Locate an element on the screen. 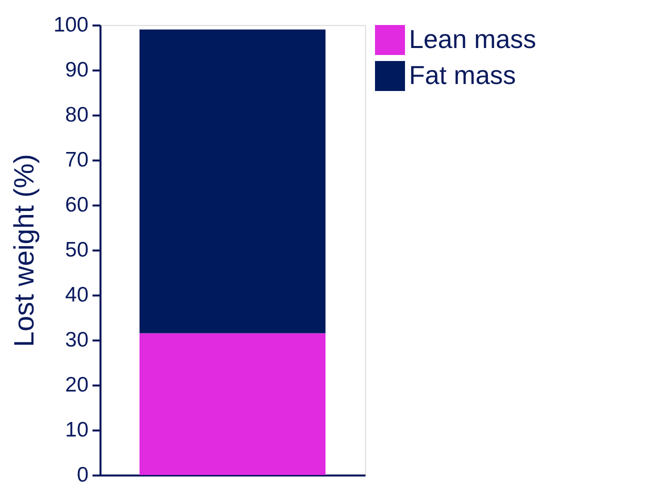 This screenshot has width=645, height=482. y-tick-label: 40 is located at coordinates (76, 295).